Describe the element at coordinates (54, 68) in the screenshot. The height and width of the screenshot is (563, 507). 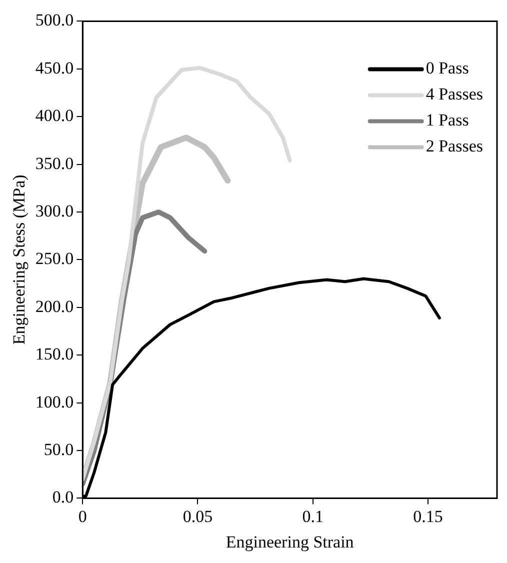
I see `y-tick-label: 450.0` at that location.